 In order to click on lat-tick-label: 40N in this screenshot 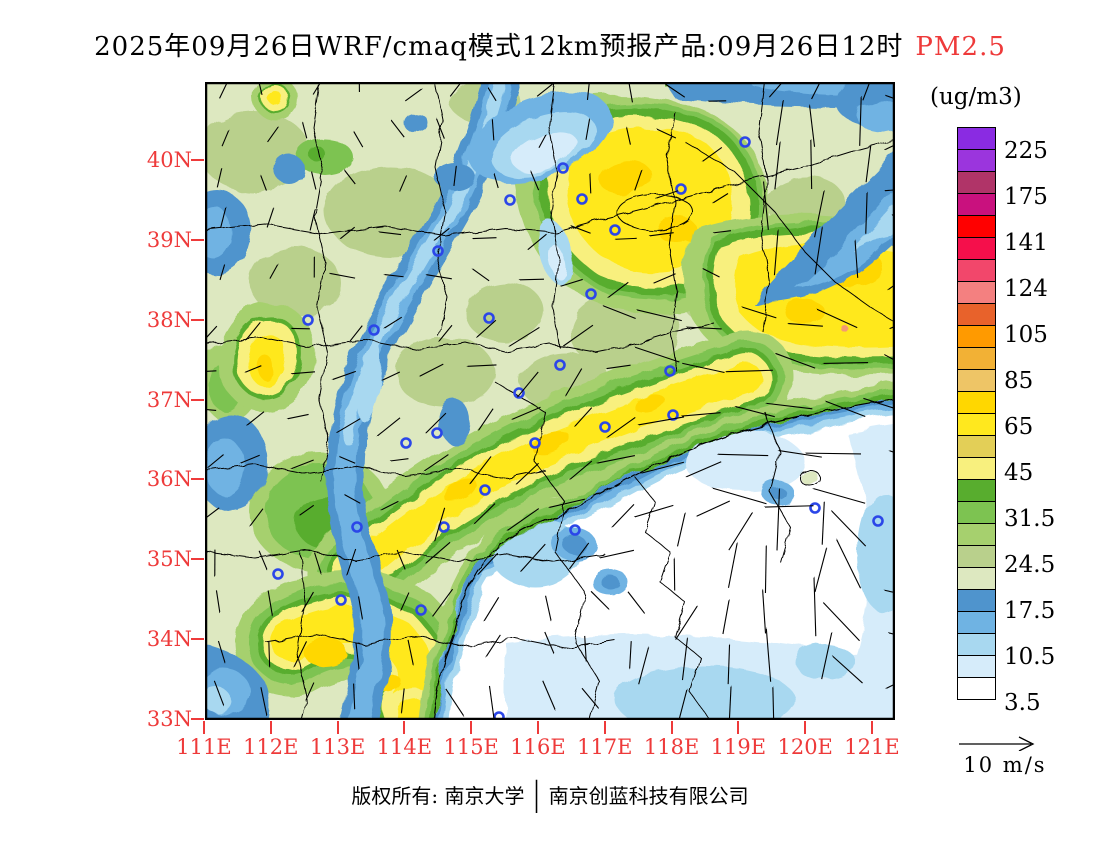, I will do `click(169, 160)`.